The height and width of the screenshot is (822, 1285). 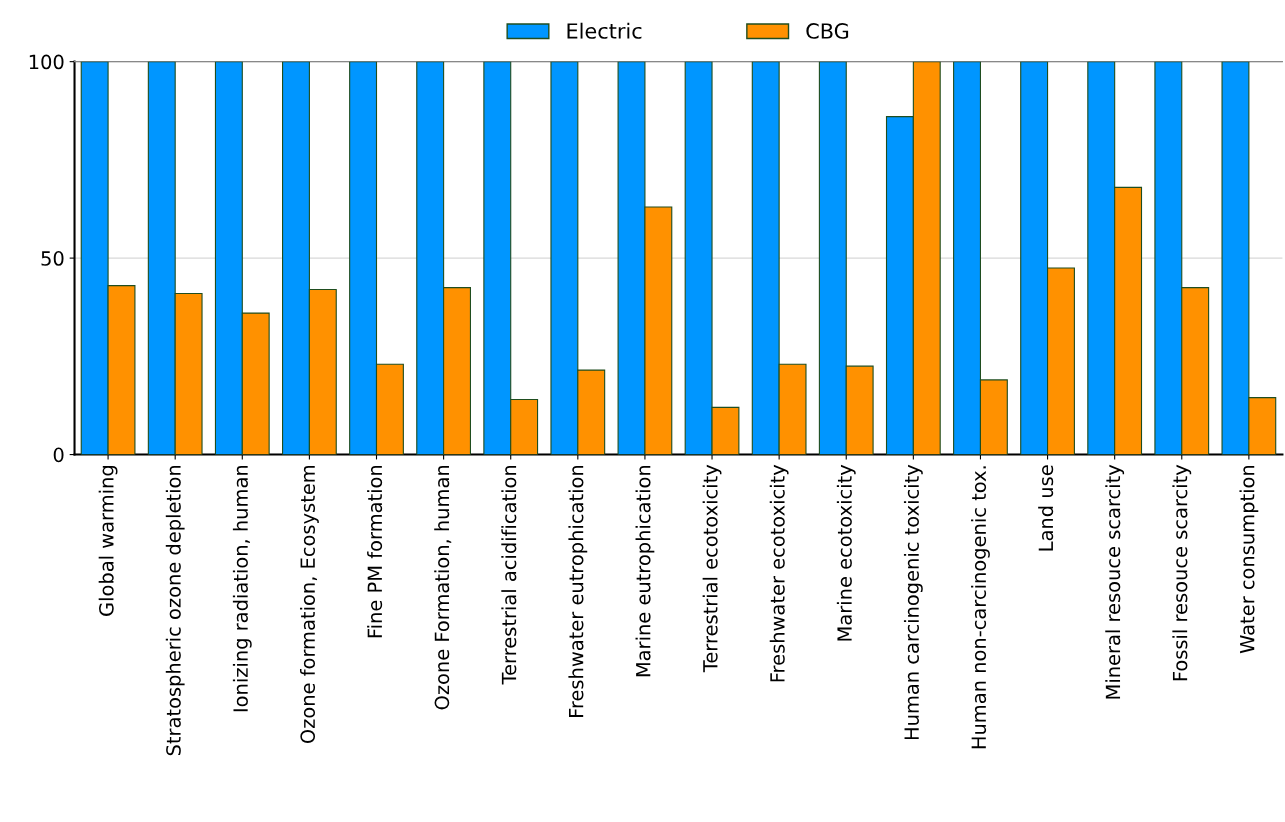 I want to click on x-tick-label: Terrestrial ecotoxicity, so click(x=712, y=568).